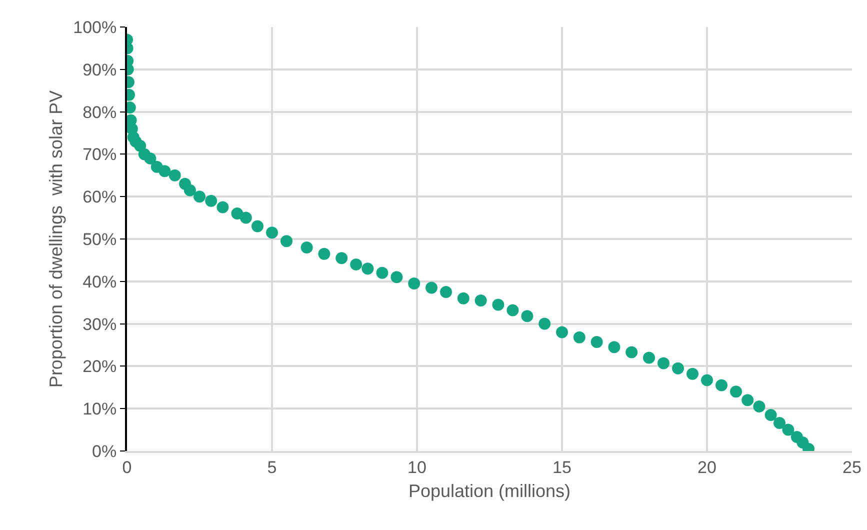  Describe the element at coordinates (99, 366) in the screenshot. I see `y-tick-label: 20%` at that location.